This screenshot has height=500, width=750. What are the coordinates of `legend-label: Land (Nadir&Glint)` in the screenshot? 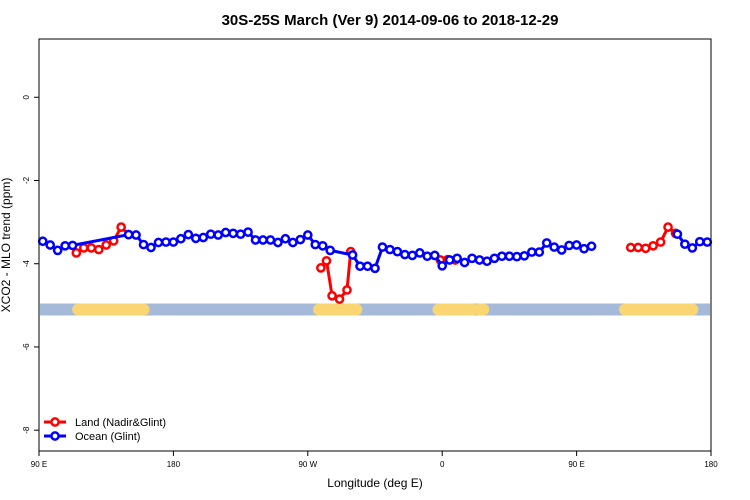 It's located at (120, 423).